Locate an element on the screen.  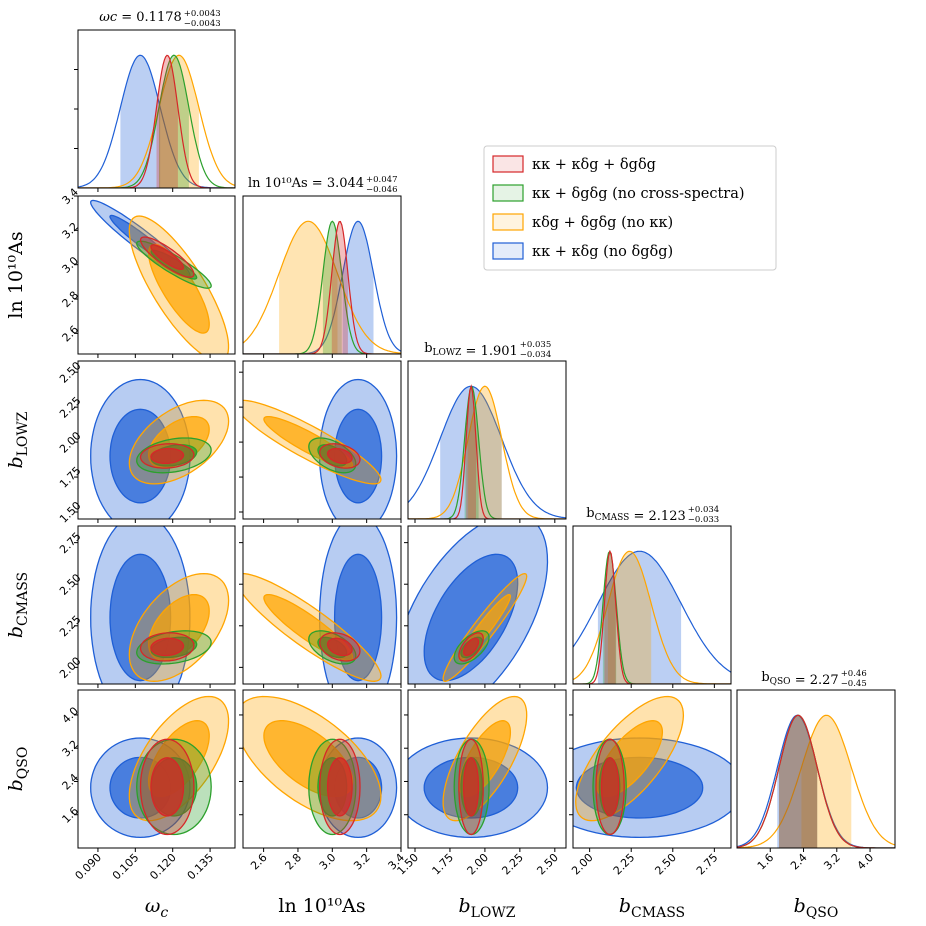
title-subscript: LOWZ is located at coordinates (447, 353).